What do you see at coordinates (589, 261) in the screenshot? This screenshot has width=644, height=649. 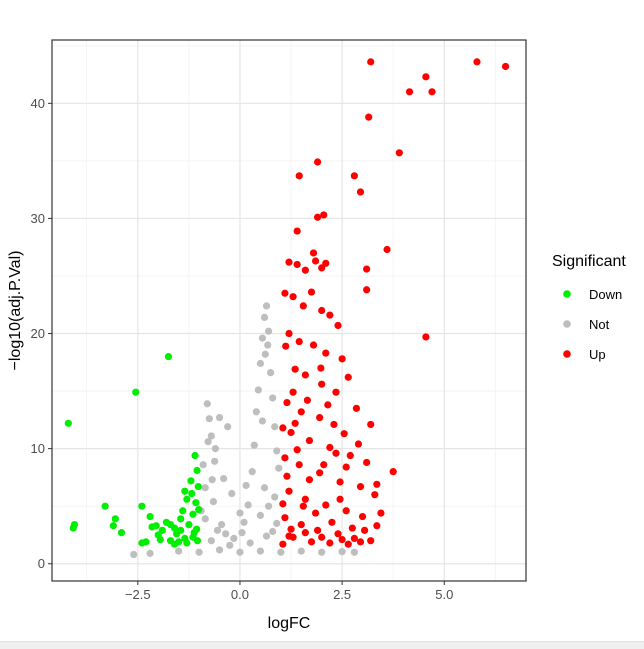 I see `legend-title: Significant` at bounding box center [589, 261].